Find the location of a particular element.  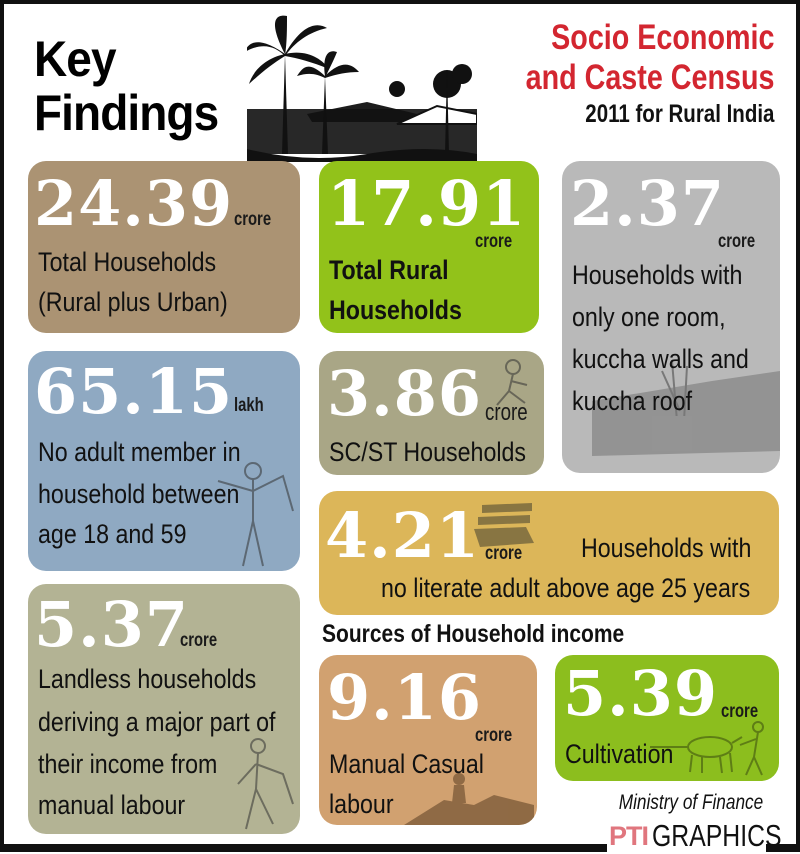

stat-desc-line: no literate adult above age 25 years is located at coordinates (566, 588).